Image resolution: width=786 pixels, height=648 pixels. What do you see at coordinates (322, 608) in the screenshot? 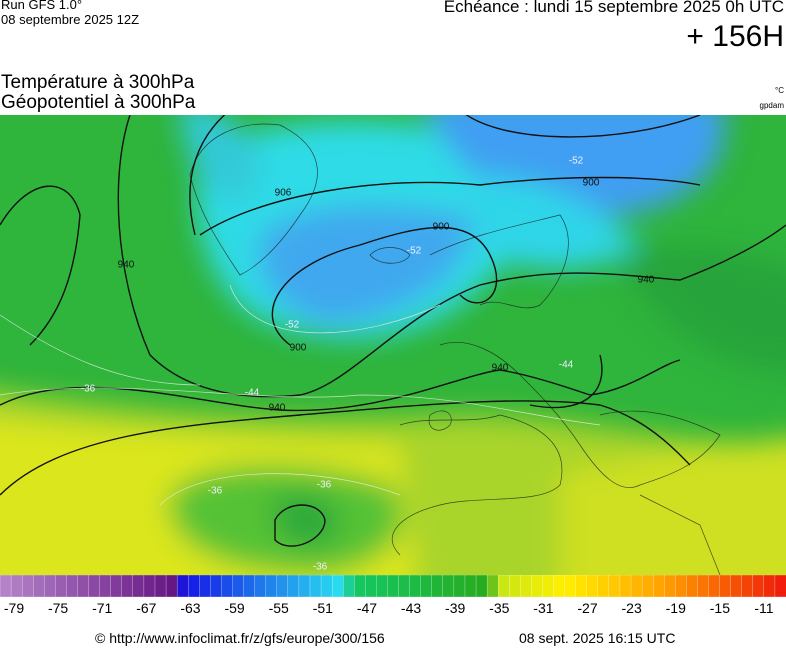
I see `scale-label: -51` at bounding box center [322, 608].